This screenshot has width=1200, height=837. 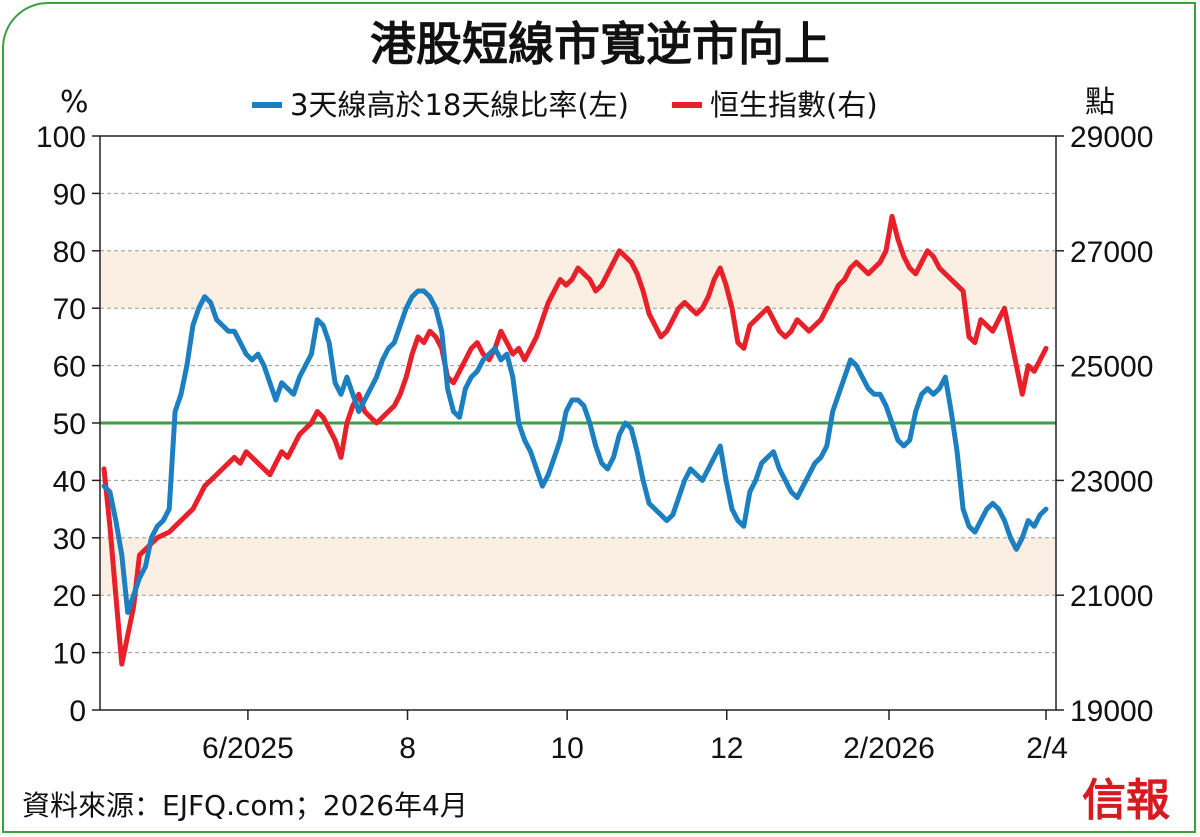 What do you see at coordinates (1100, 102) in the screenshot?
I see `right-axis-unit: 點` at bounding box center [1100, 102].